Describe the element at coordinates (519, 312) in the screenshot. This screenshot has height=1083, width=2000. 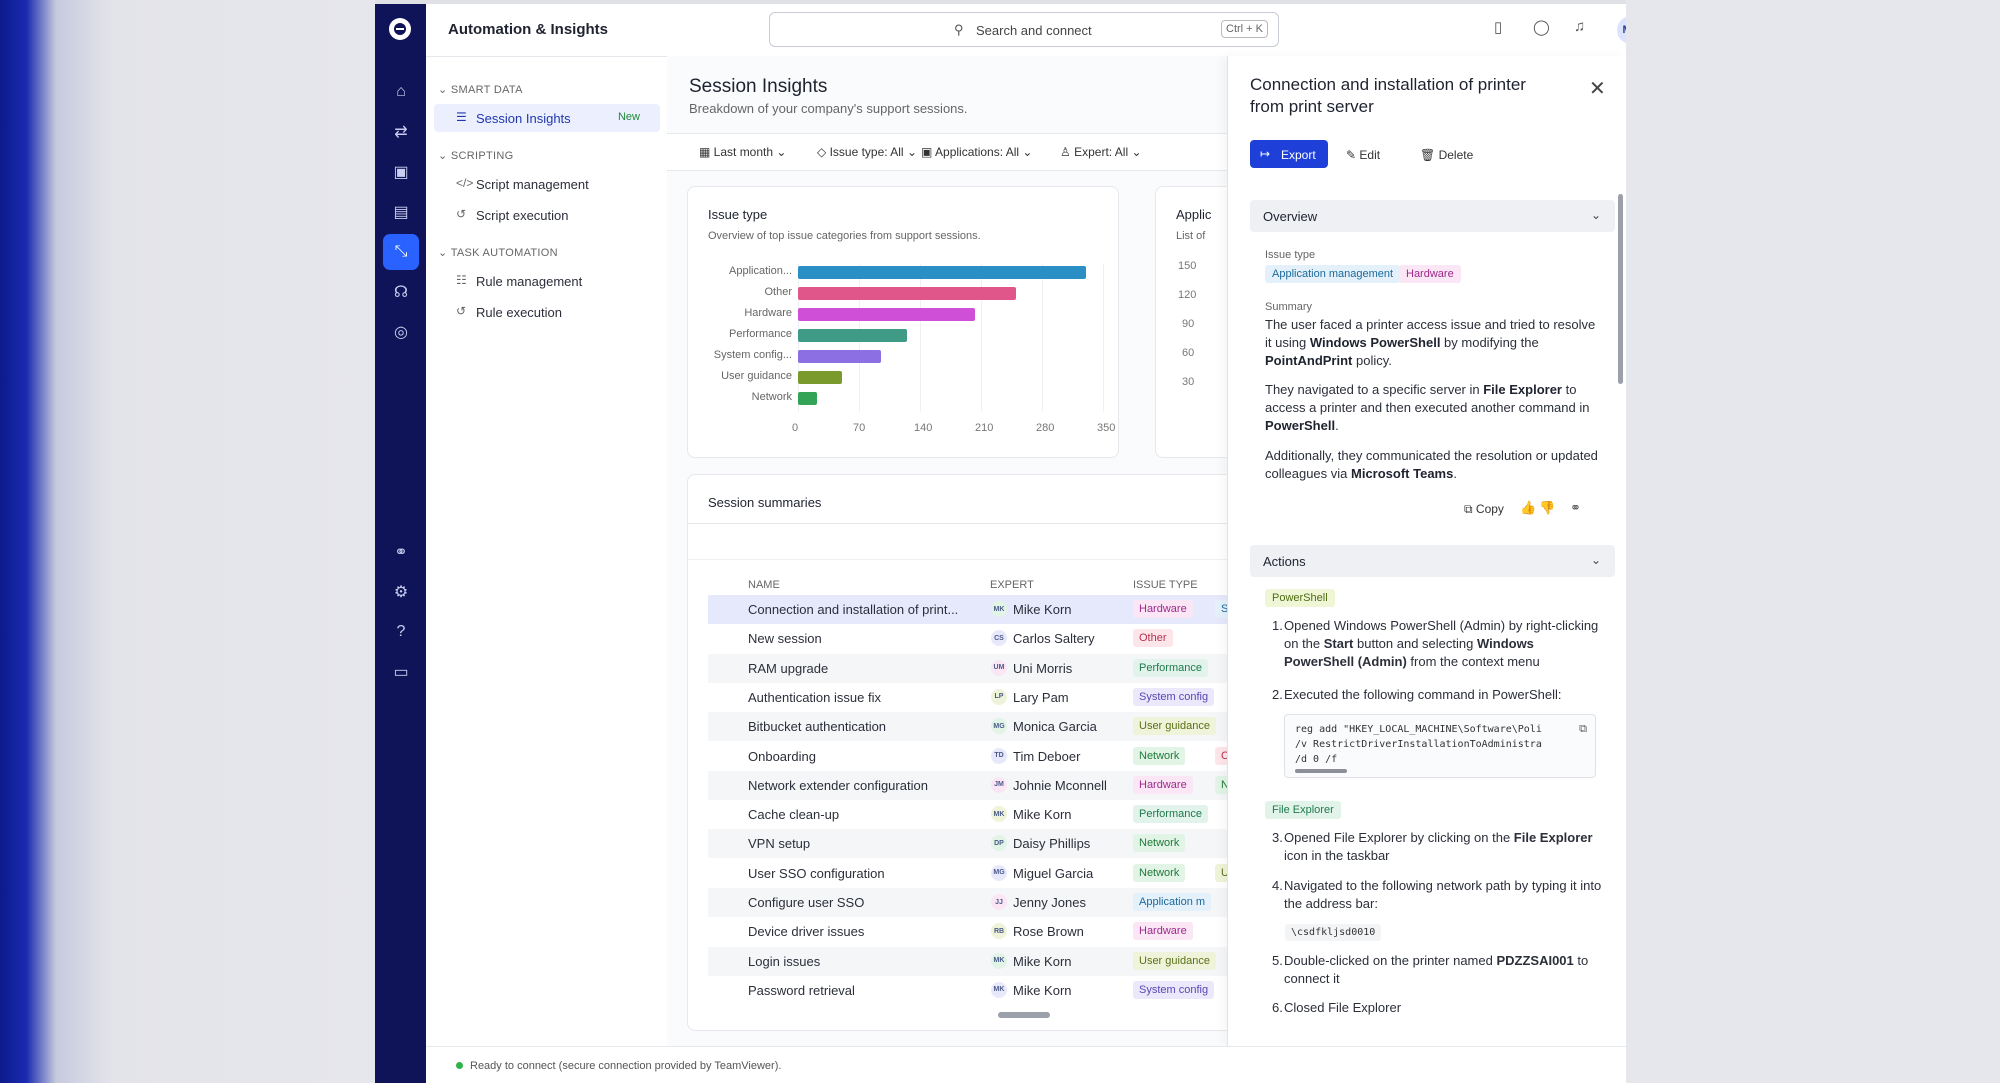
I see `sidebar-item-label: Rule execution` at that location.